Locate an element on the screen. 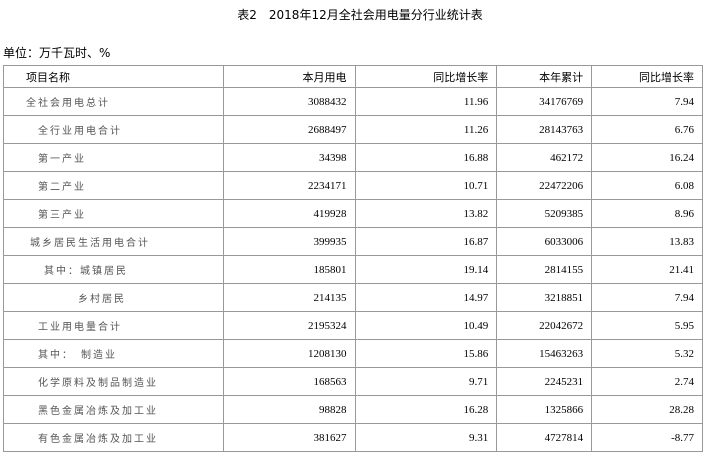 This screenshot has height=460, width=706. cell: 381627 is located at coordinates (289, 437).